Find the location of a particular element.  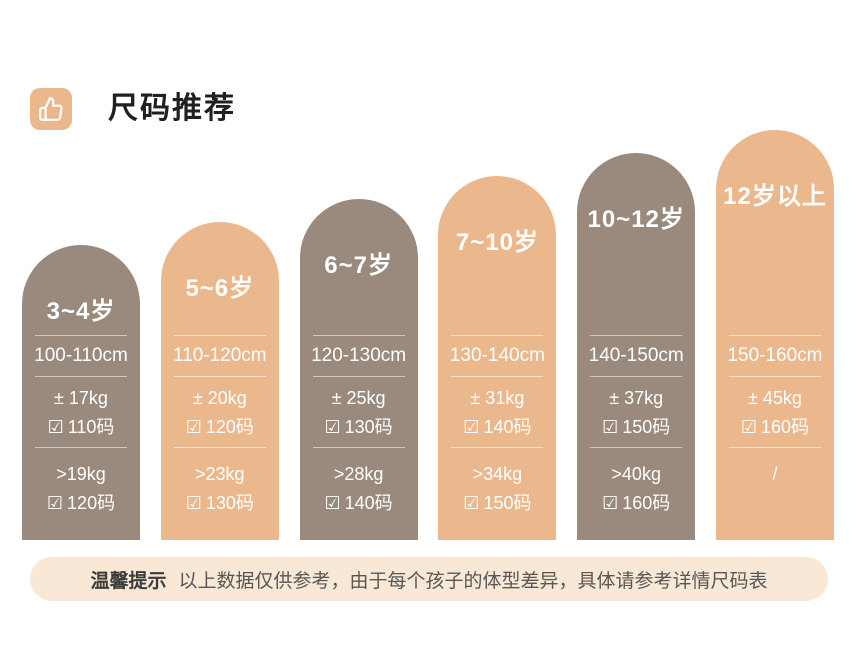

size-column-7-10: 7~10岁 130-140cm ± 31kg ☑ 140码 >34kg ☑ 150码 is located at coordinates (497, 358).